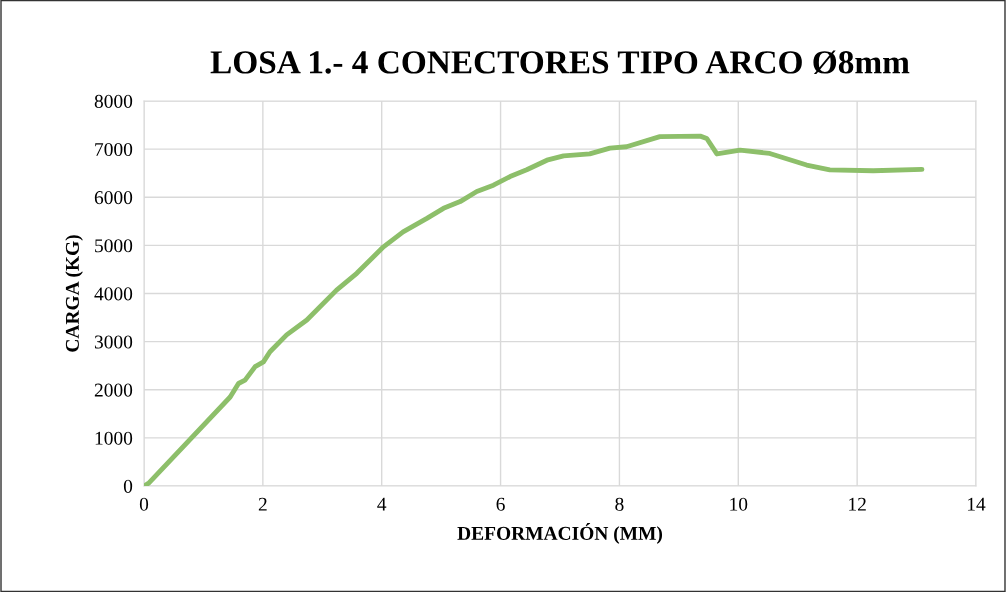 The width and height of the screenshot is (1006, 592). What do you see at coordinates (500, 504) in the screenshot?
I see `x-tick-label: 6` at bounding box center [500, 504].